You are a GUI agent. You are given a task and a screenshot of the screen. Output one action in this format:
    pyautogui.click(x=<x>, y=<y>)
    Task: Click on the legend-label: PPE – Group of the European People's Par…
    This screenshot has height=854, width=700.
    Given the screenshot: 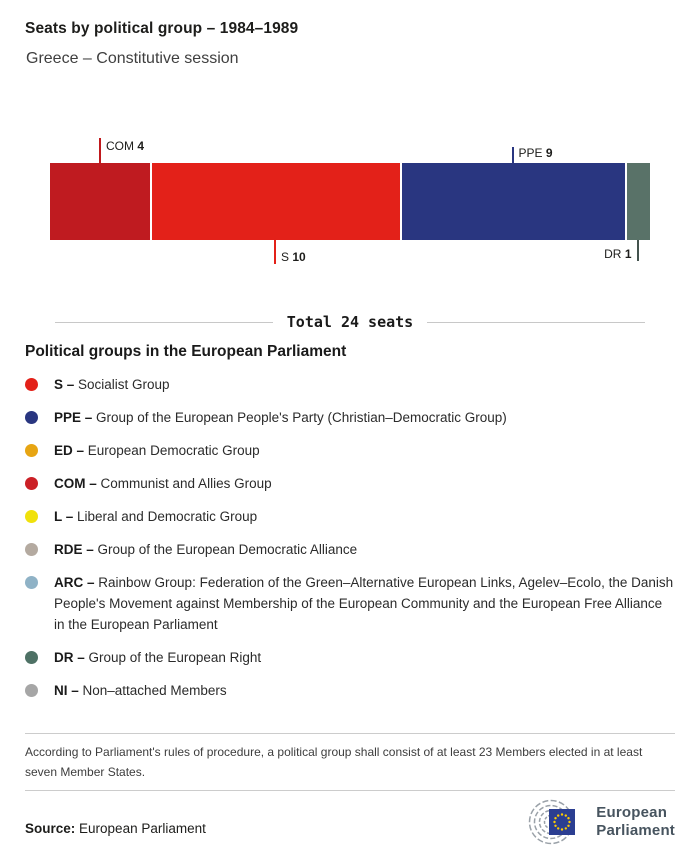 What is the action you would take?
    pyautogui.click(x=280, y=417)
    